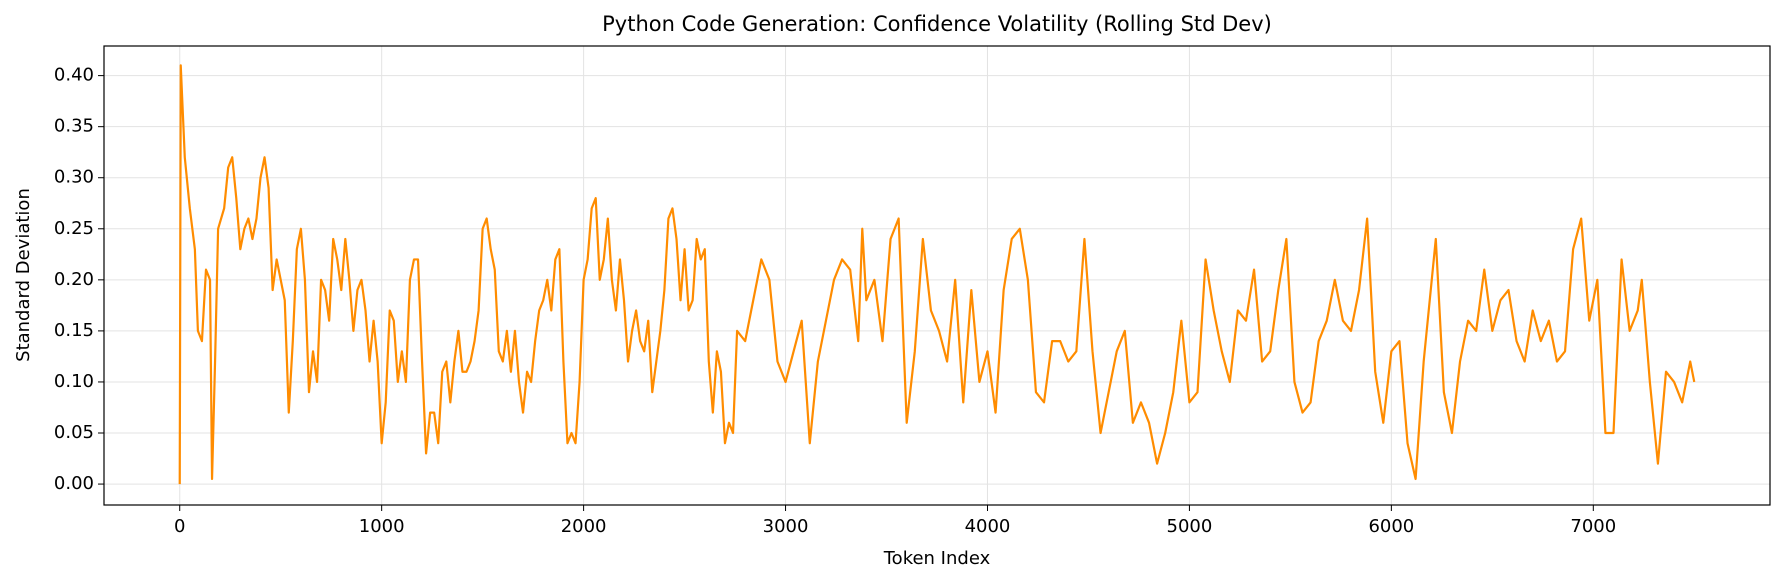 Image resolution: width=1785 pixels, height=584 pixels. Describe the element at coordinates (74, 381) in the screenshot. I see `y-tick-label: 0.10` at that location.